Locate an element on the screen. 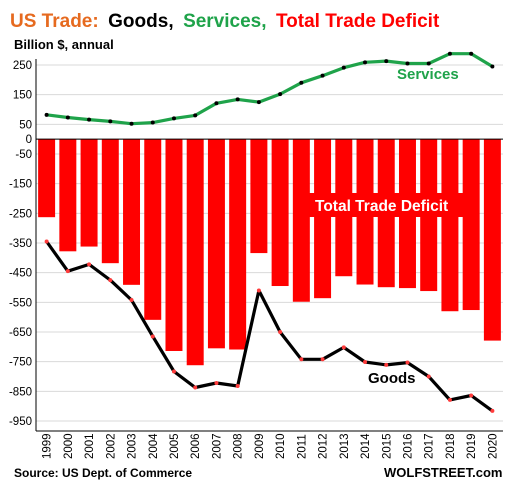  title-services: Services, is located at coordinates (224, 21).